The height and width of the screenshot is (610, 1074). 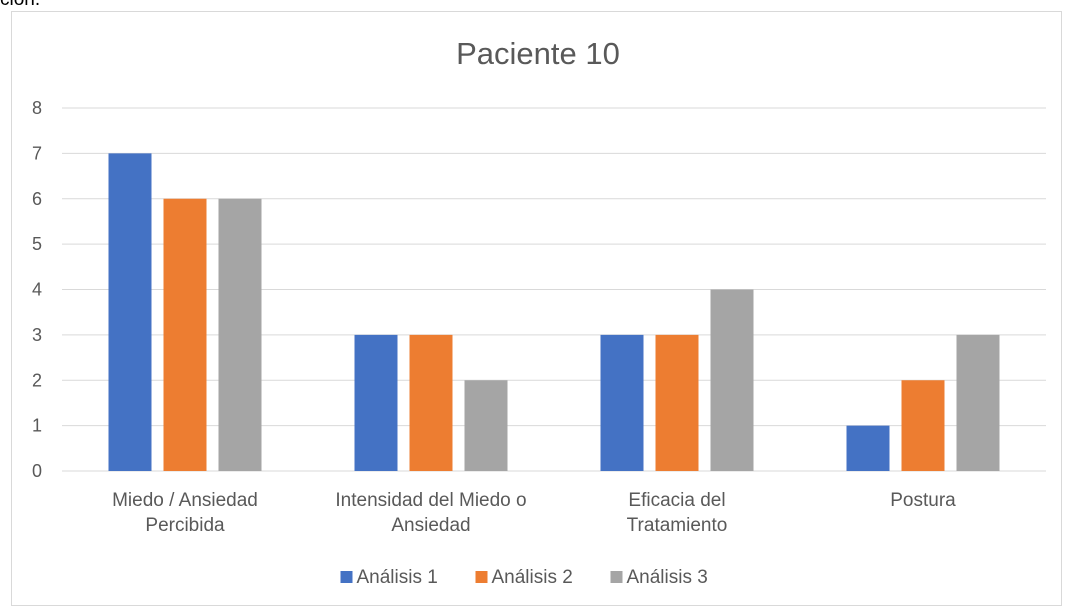 I want to click on y-tick-label: 2, so click(x=37, y=380).